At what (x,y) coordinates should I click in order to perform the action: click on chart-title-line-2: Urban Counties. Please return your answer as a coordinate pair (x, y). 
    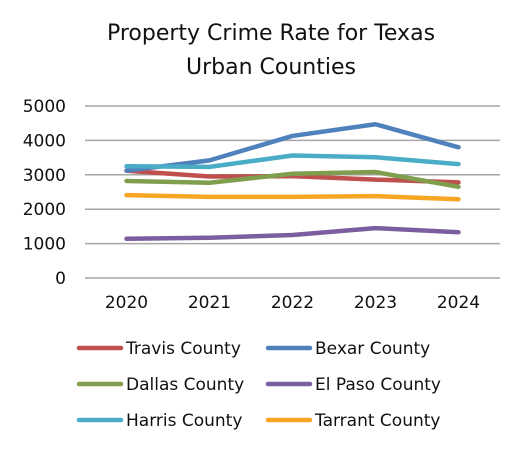
    Looking at the image, I should click on (271, 67).